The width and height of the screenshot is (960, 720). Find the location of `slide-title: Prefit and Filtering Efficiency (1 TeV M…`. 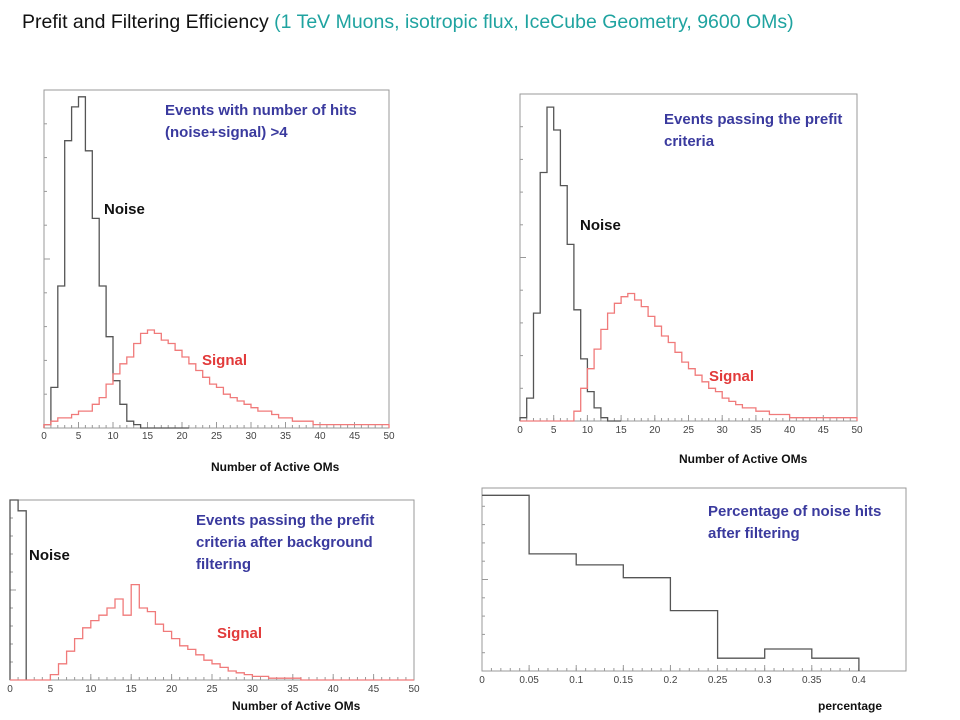

slide-title: Prefit and Filtering Efficiency (1 TeV M… is located at coordinates (408, 22).